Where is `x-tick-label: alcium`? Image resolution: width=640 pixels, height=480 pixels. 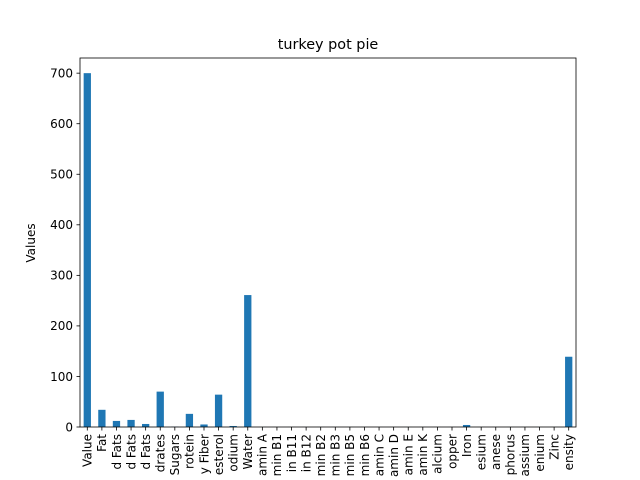 x-tick-label: alcium is located at coordinates (438, 454).